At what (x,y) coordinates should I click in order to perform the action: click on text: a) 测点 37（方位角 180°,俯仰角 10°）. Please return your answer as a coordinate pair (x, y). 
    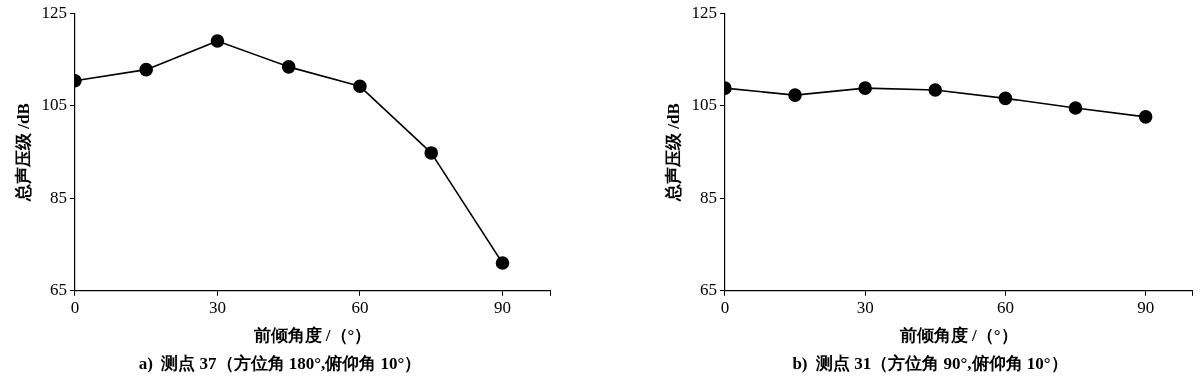
    Looking at the image, I should click on (280, 364).